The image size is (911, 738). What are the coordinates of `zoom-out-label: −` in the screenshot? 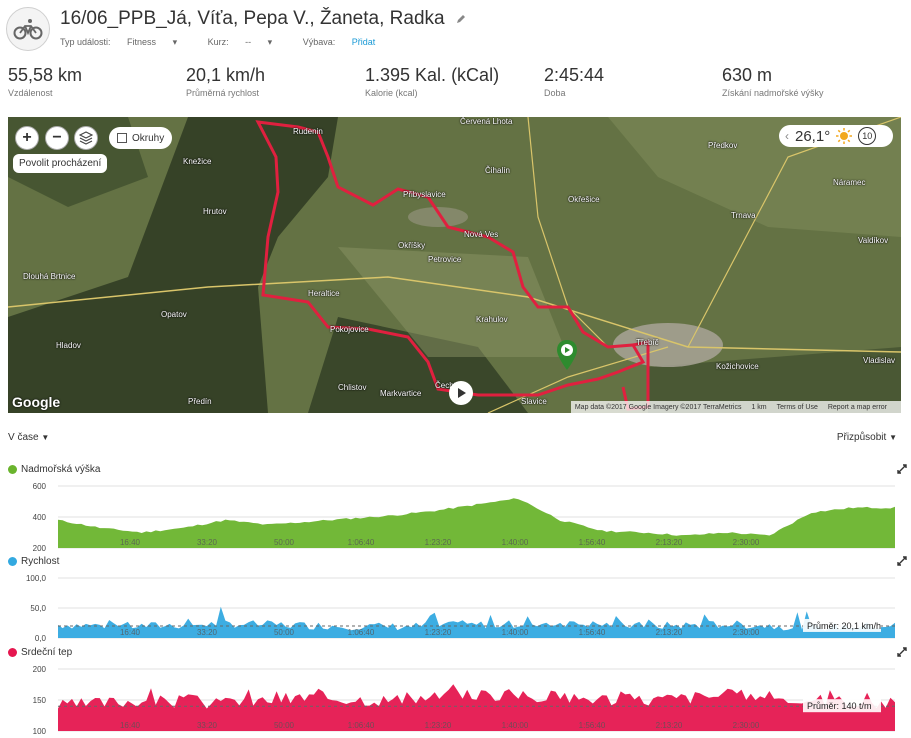 It's located at (57, 137).